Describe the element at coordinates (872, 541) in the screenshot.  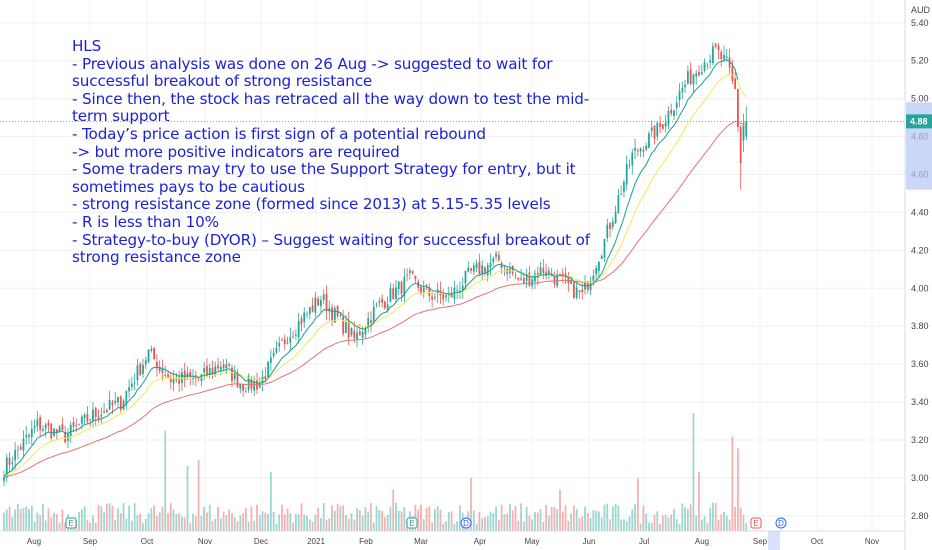
I see `x-tick-label: Nov` at that location.